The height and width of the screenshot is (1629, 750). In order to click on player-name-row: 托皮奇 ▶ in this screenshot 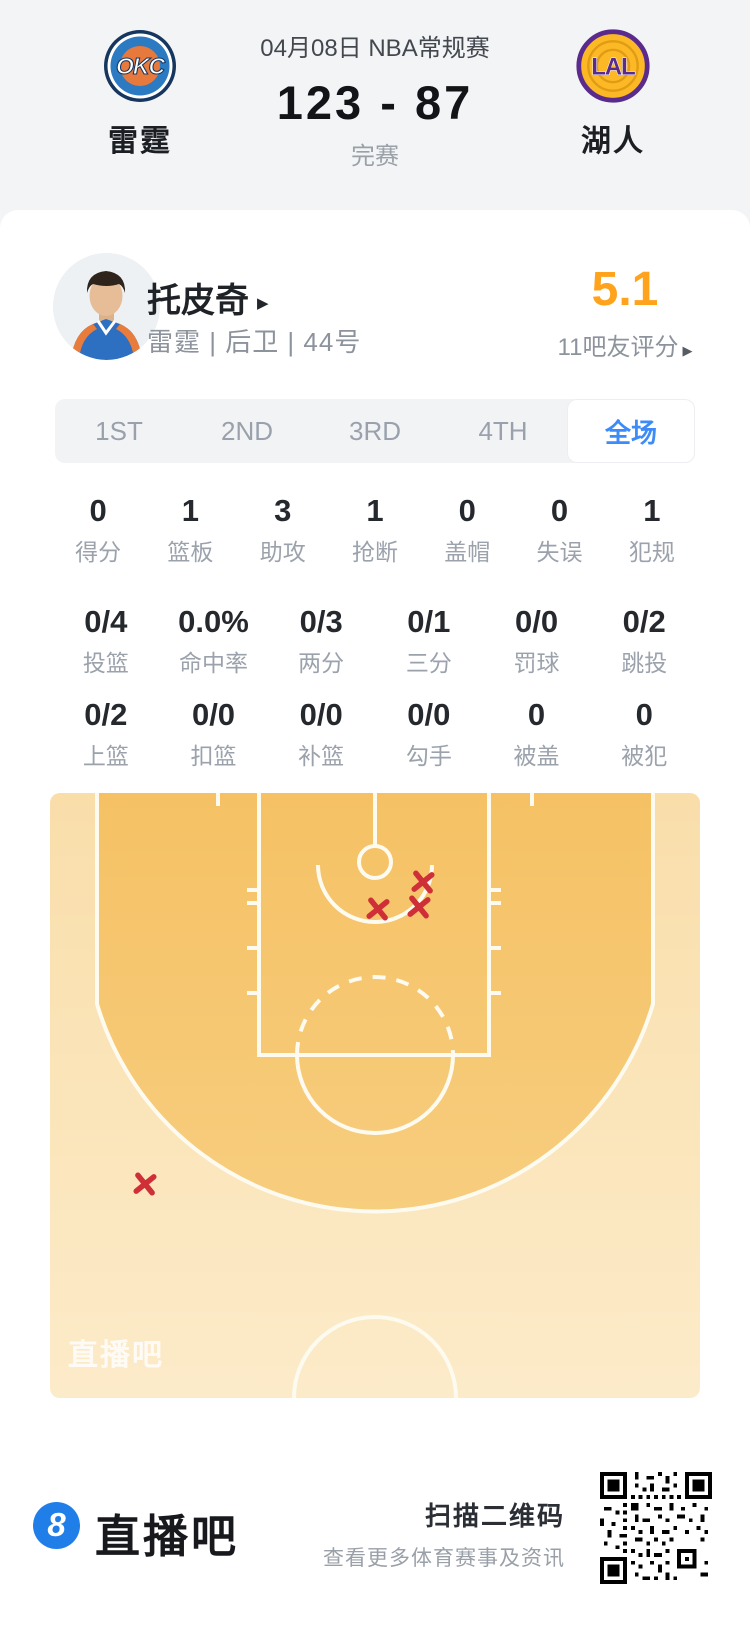, I will do `click(208, 297)`.